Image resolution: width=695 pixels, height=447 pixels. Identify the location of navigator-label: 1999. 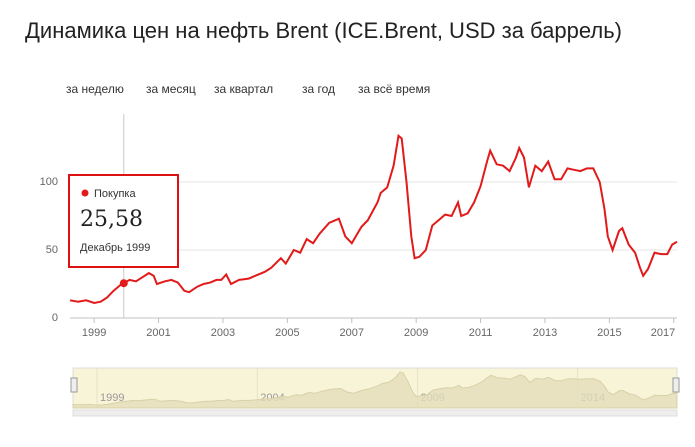
(112, 398).